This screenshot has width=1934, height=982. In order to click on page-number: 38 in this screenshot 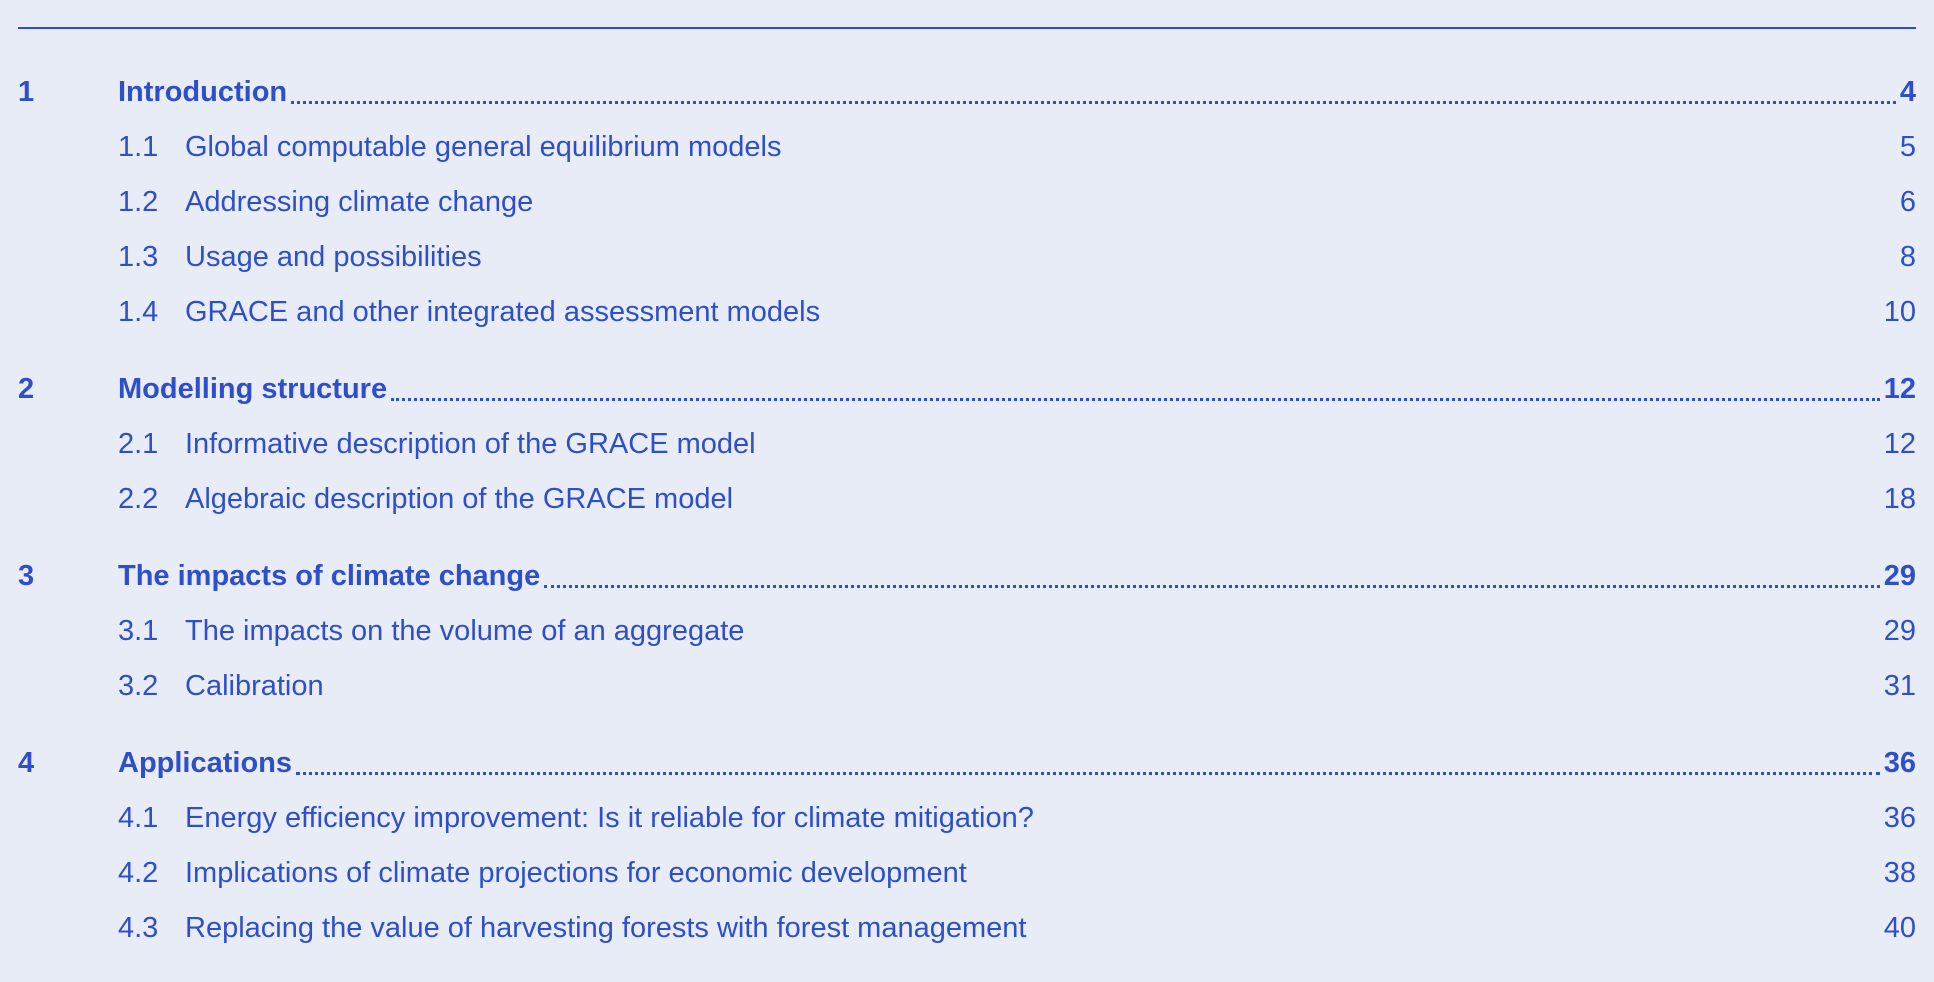, I will do `click(1899, 873)`.